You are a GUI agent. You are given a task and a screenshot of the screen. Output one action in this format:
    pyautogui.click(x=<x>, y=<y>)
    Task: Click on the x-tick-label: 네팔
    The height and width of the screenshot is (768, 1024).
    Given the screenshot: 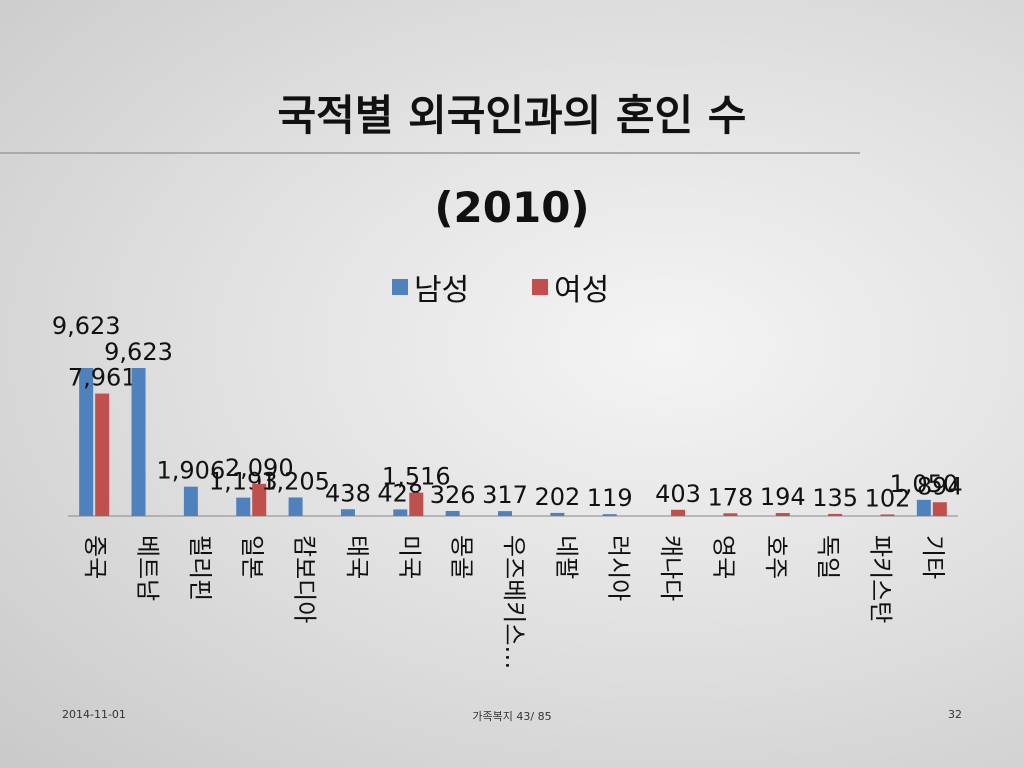 What is the action you would take?
    pyautogui.click(x=566, y=557)
    